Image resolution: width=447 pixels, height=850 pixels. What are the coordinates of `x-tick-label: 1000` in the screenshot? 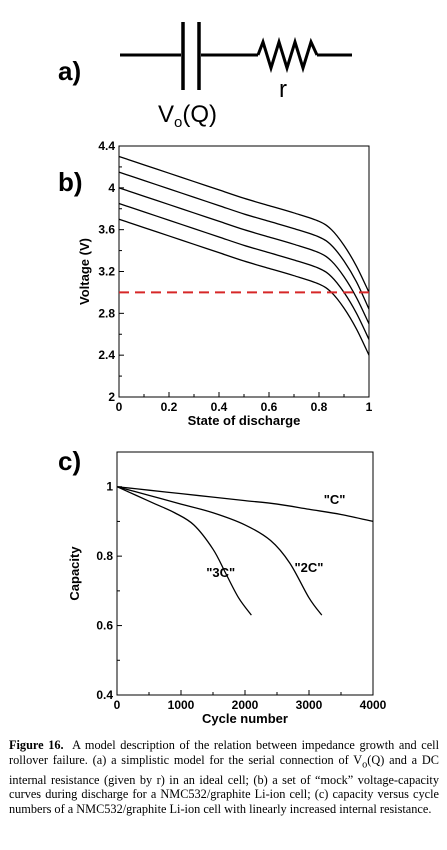 It's located at (181, 705).